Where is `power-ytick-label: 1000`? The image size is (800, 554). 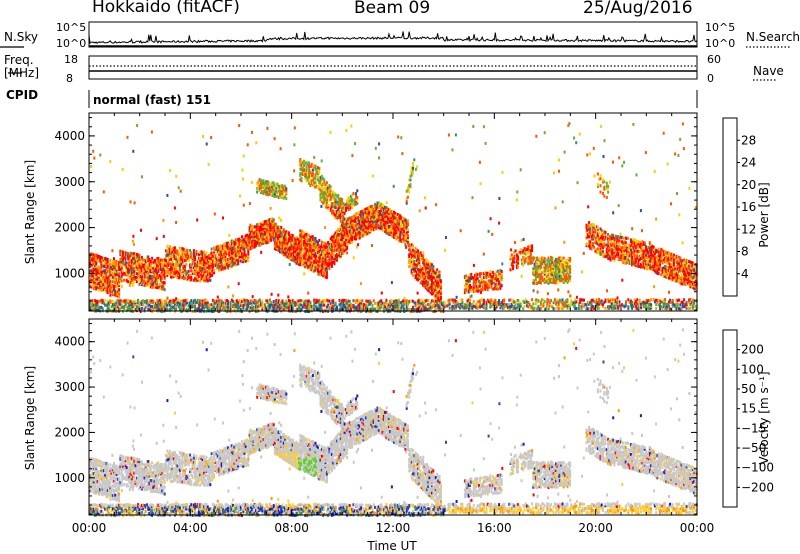 power-ytick-label: 1000 is located at coordinates (69, 273).